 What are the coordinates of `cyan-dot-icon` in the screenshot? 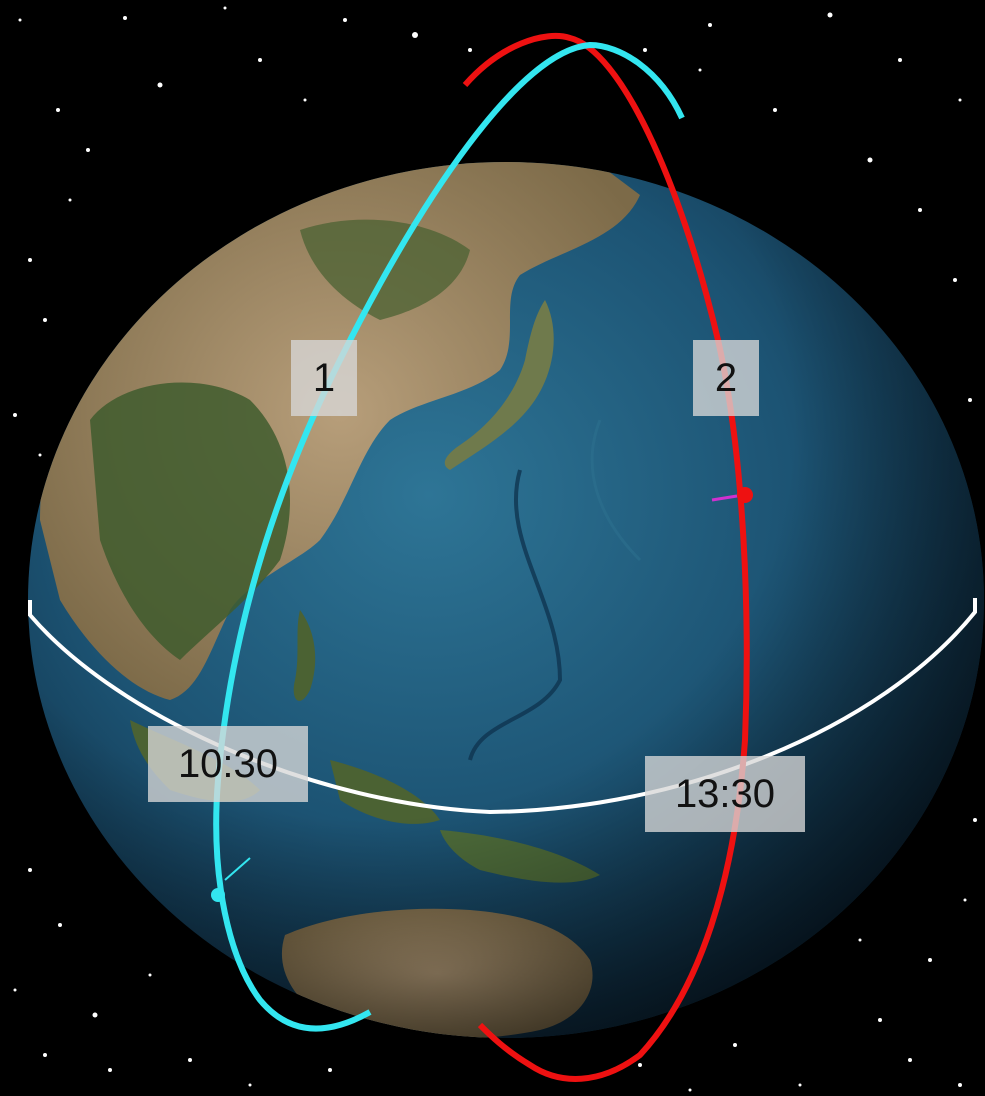 It's located at (231, 879).